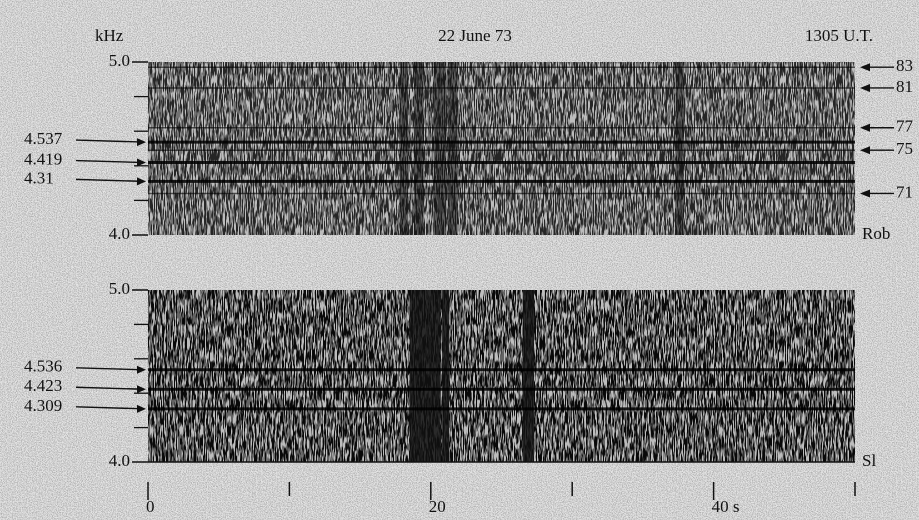  I want to click on harmonic-label: 81, so click(904, 86).